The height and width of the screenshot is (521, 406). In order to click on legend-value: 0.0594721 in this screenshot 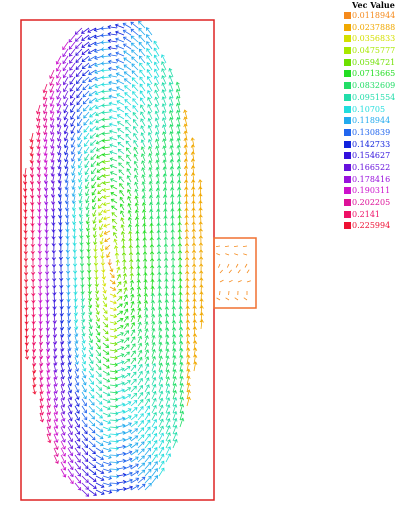, I will do `click(374, 62)`.